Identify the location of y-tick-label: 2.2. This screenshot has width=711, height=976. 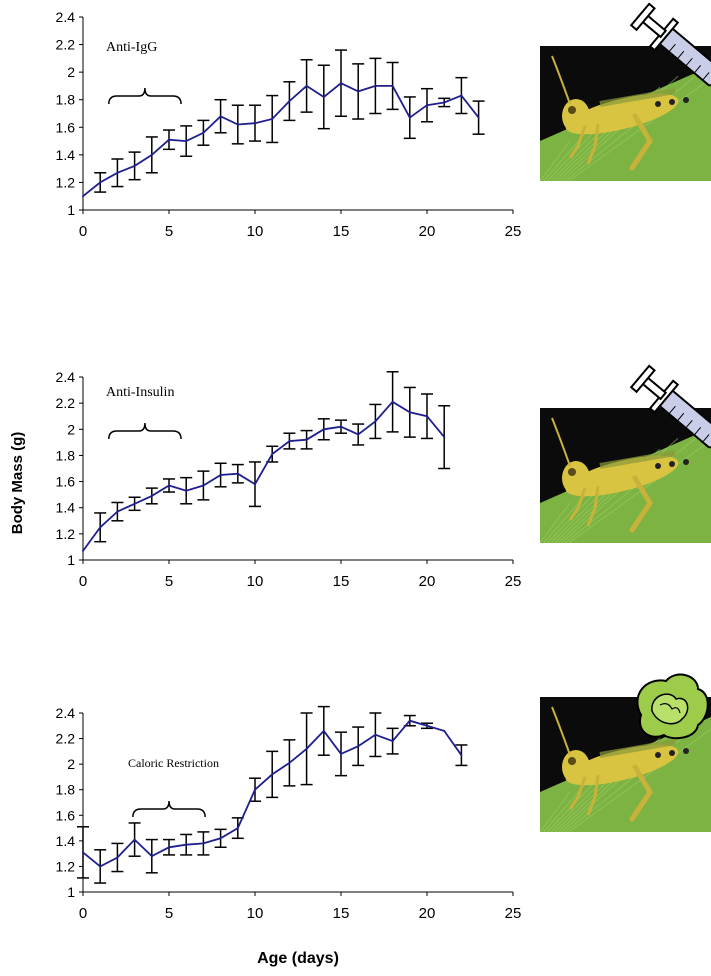
(66, 45).